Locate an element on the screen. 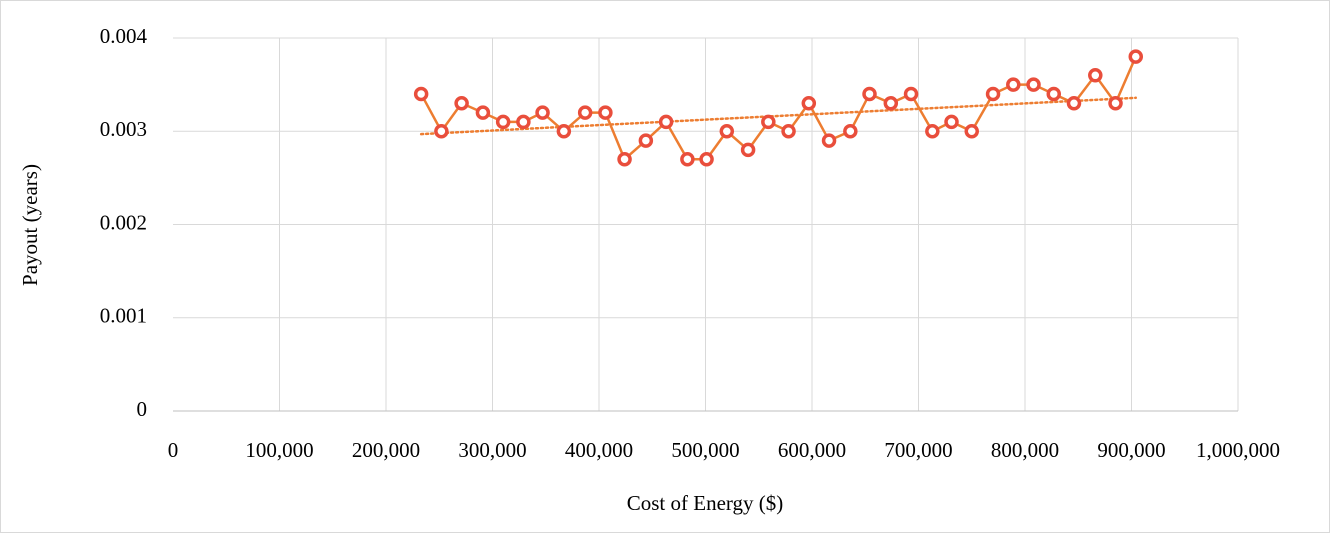 The image size is (1330, 533). x-axis-title: Cost of Energy ($) is located at coordinates (705, 503).